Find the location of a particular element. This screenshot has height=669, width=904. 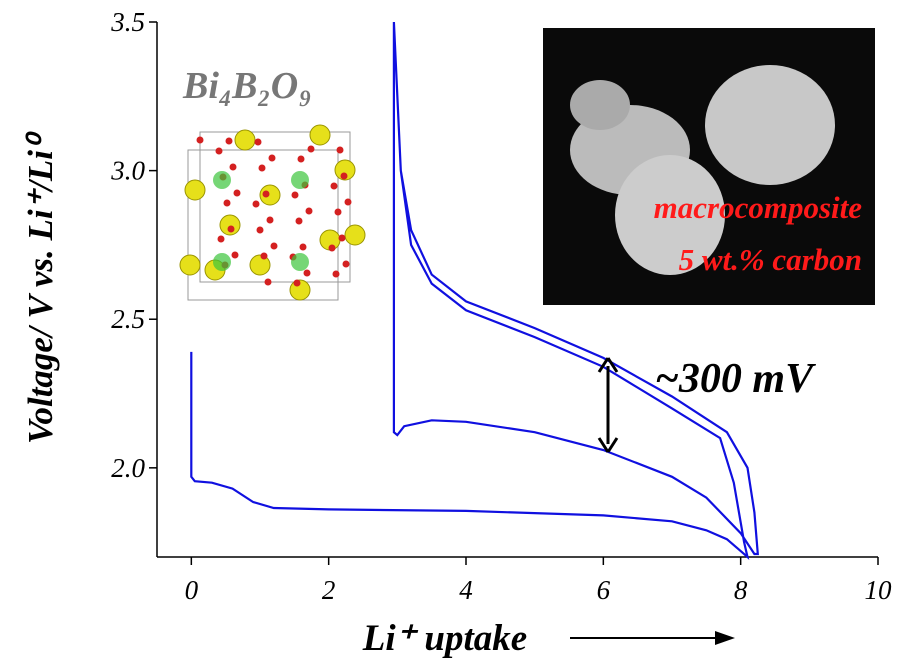

crystal-structure is located at coordinates (269, 216).